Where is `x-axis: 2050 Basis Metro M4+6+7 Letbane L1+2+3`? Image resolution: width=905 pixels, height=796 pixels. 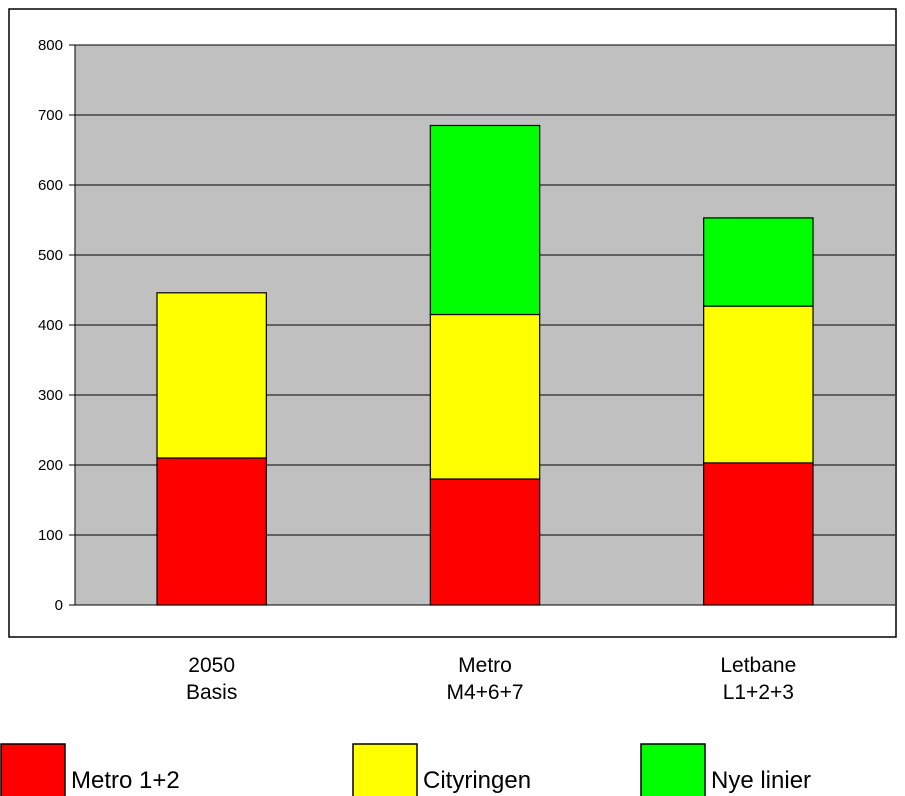
x-axis: 2050 Basis Metro M4+6+7 Letbane L1+2+3 is located at coordinates (491, 679).